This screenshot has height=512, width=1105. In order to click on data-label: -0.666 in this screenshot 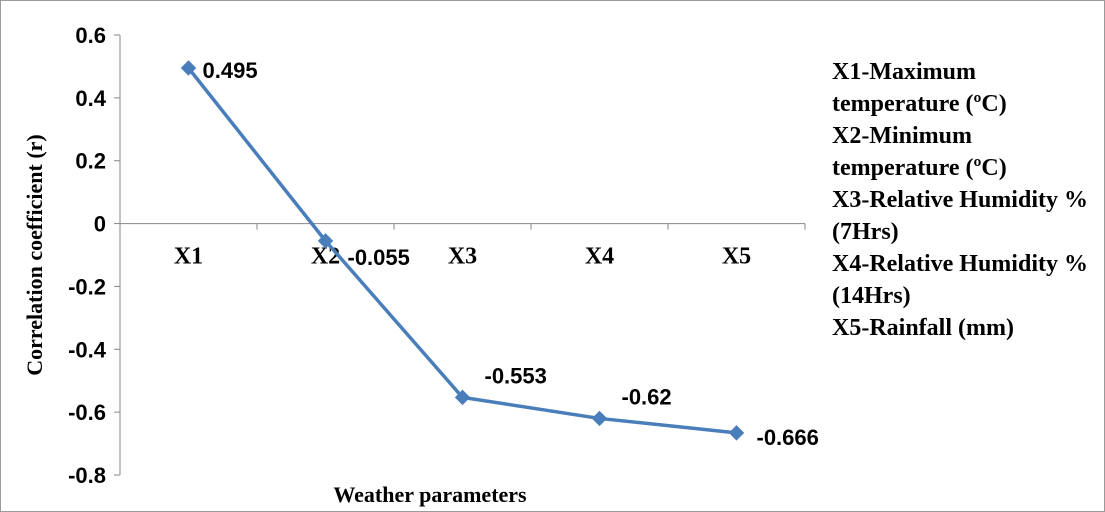, I will do `click(788, 437)`.